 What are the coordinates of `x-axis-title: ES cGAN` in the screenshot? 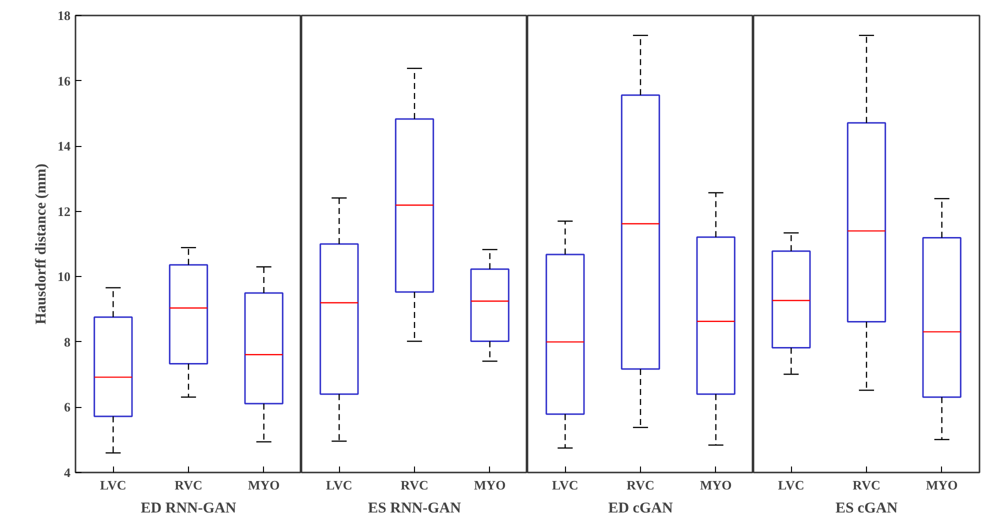 It's located at (866, 508).